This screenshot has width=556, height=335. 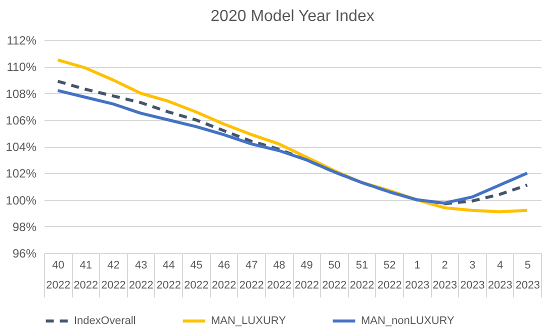 I want to click on x-tick-label: 3 2023, so click(x=472, y=276).